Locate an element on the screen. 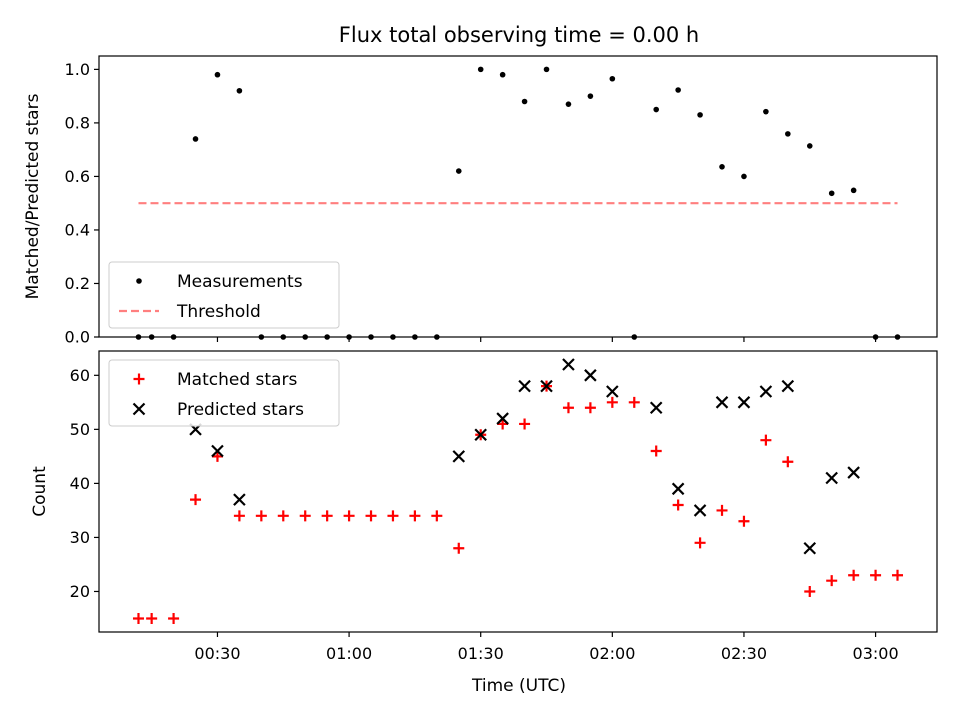 The height and width of the screenshot is (720, 960). legend: Measurements Threshold is located at coordinates (224, 295).